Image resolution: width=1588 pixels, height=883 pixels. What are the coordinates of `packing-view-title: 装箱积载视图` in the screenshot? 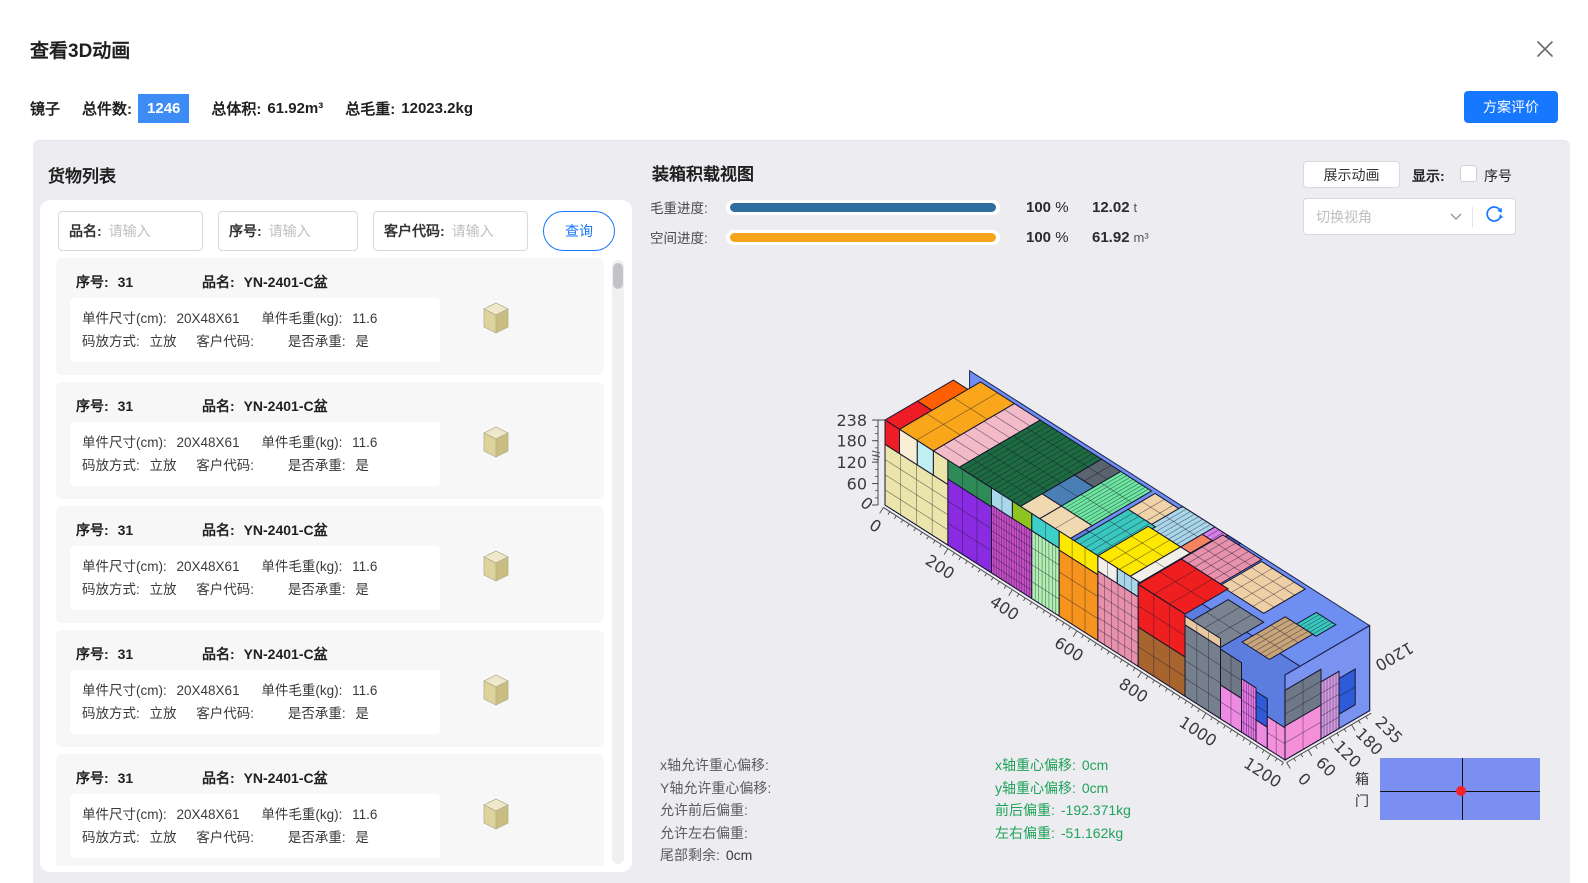 It's located at (703, 174).